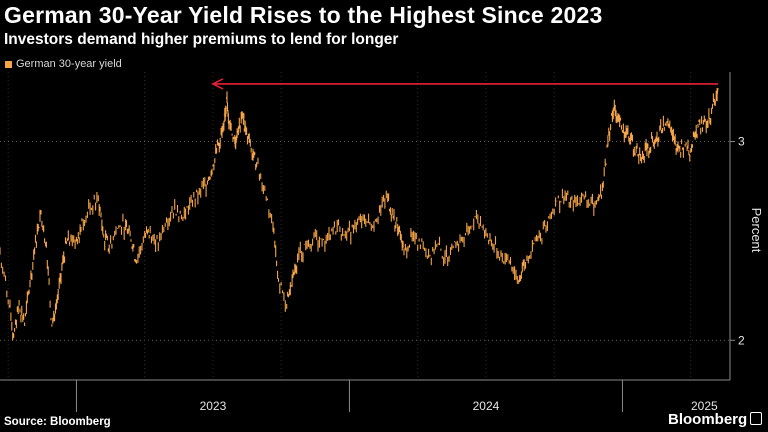 This screenshot has height=432, width=768. What do you see at coordinates (57, 422) in the screenshot?
I see `source-note: Source: Bloomberg` at bounding box center [57, 422].